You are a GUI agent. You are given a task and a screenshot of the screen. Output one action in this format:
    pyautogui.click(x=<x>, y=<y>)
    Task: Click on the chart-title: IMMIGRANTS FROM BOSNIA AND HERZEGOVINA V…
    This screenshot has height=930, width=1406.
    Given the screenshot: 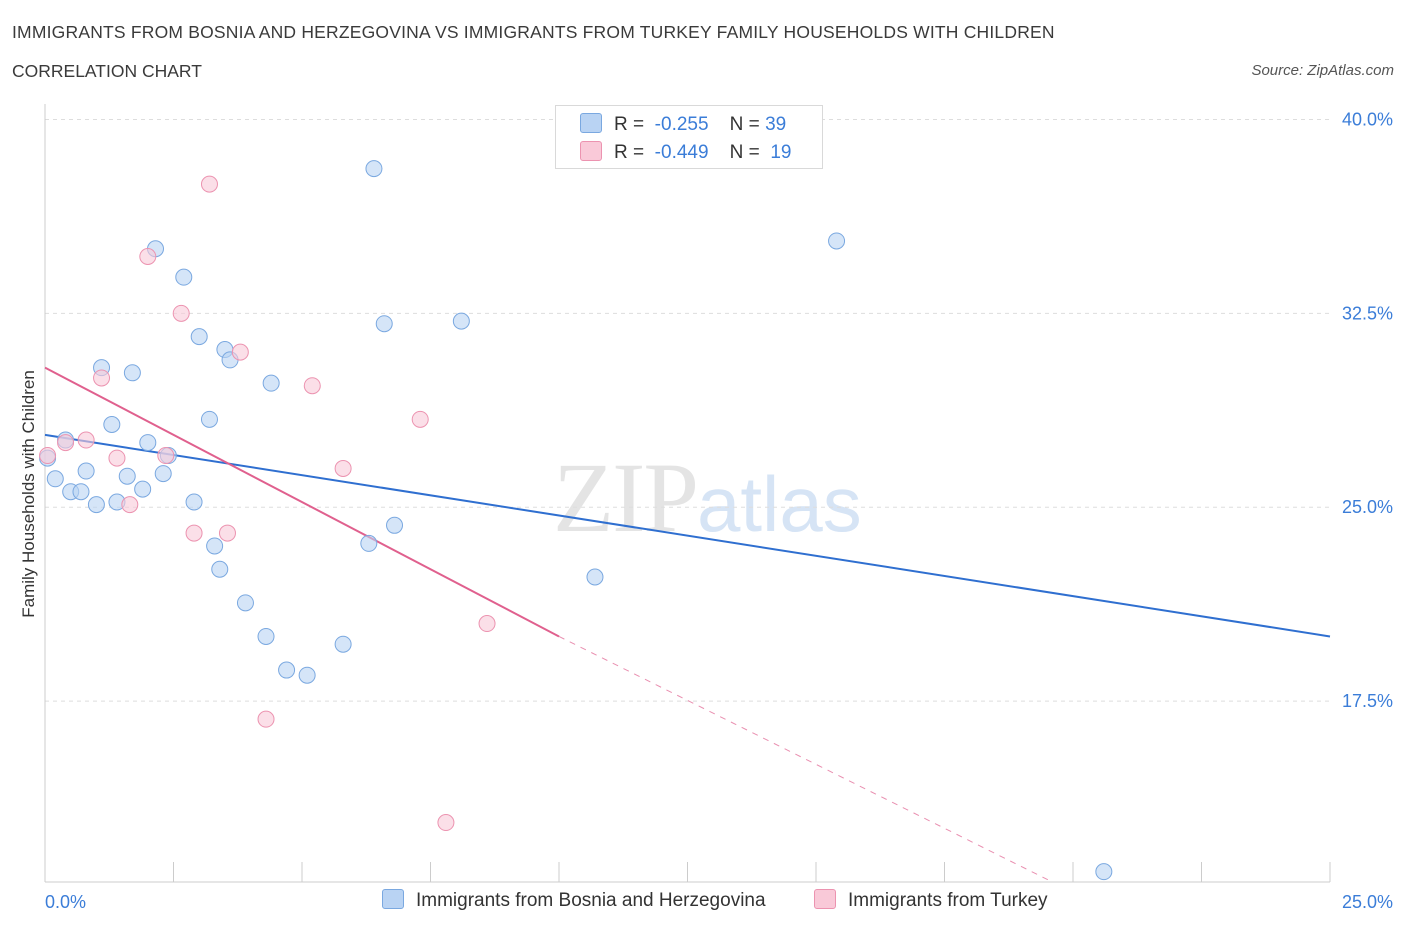 What is the action you would take?
    pyautogui.click(x=533, y=32)
    